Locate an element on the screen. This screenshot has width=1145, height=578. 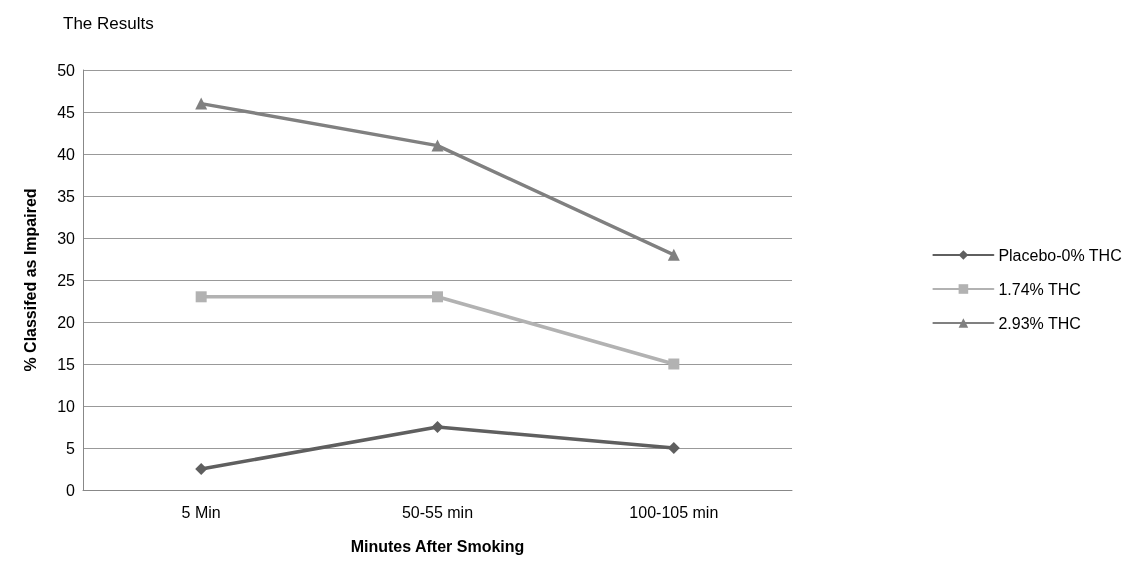
y-tick-label: 10 is located at coordinates (66, 406).